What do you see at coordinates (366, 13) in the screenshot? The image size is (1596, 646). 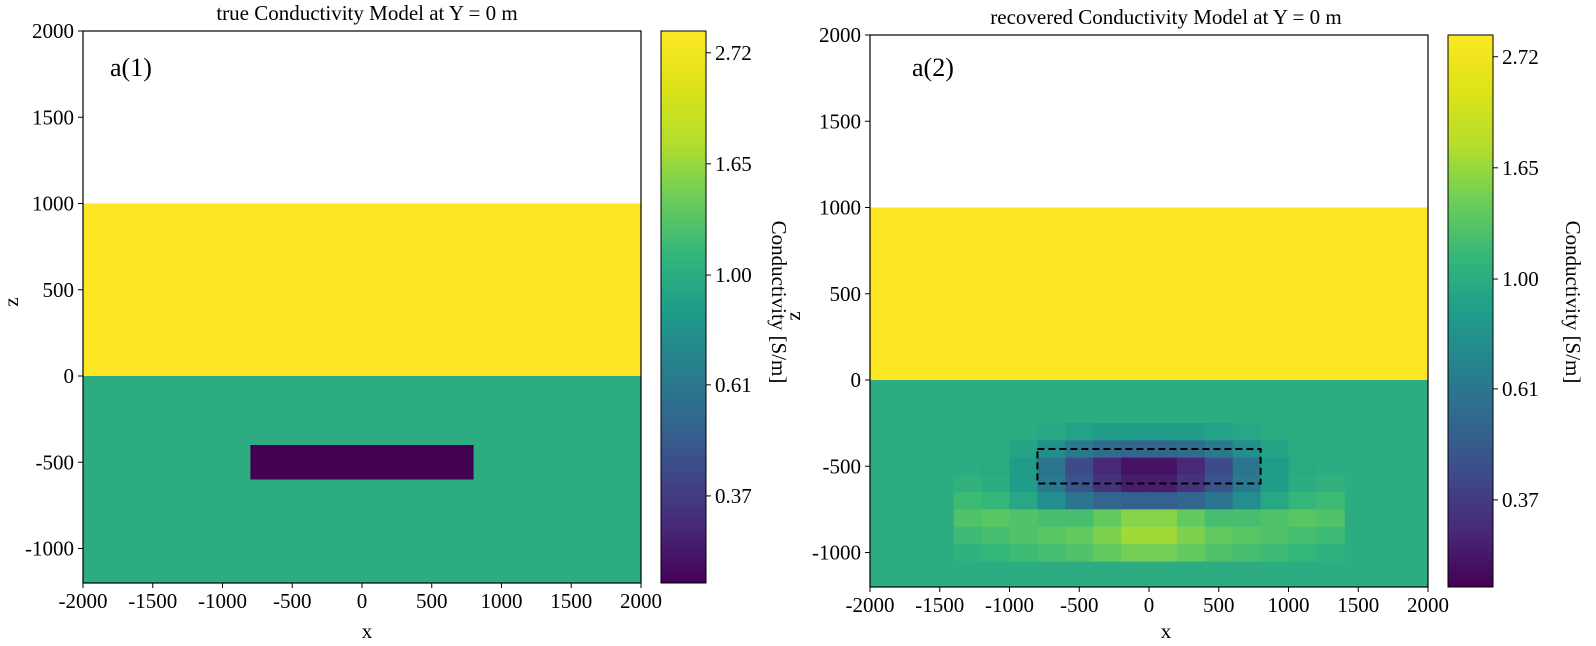 I see `chart-title: true Conductivity Model at Y = 0 m` at bounding box center [366, 13].